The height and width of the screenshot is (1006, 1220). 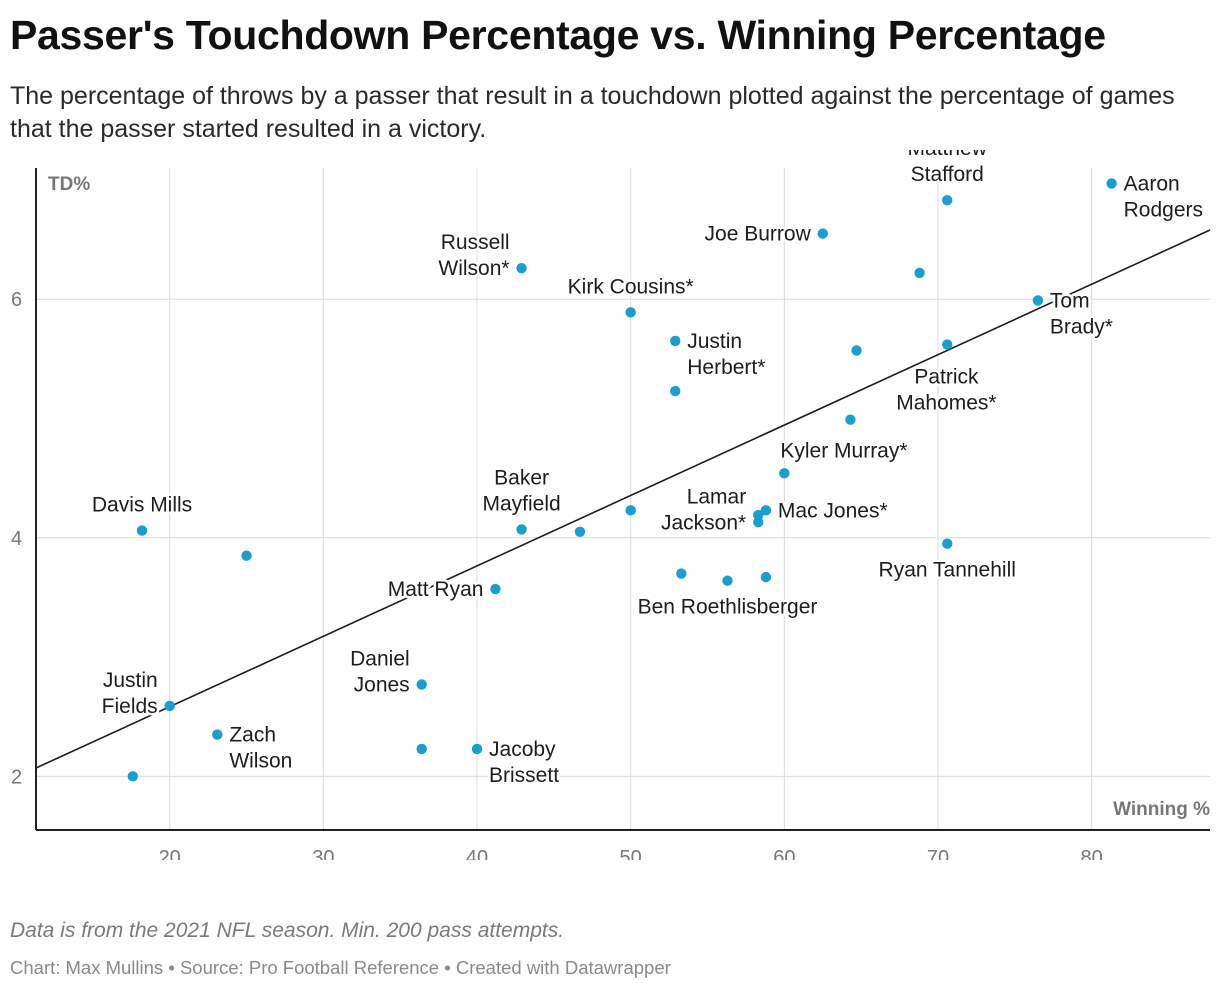 What do you see at coordinates (170, 853) in the screenshot?
I see `x-tick-label: 20` at bounding box center [170, 853].